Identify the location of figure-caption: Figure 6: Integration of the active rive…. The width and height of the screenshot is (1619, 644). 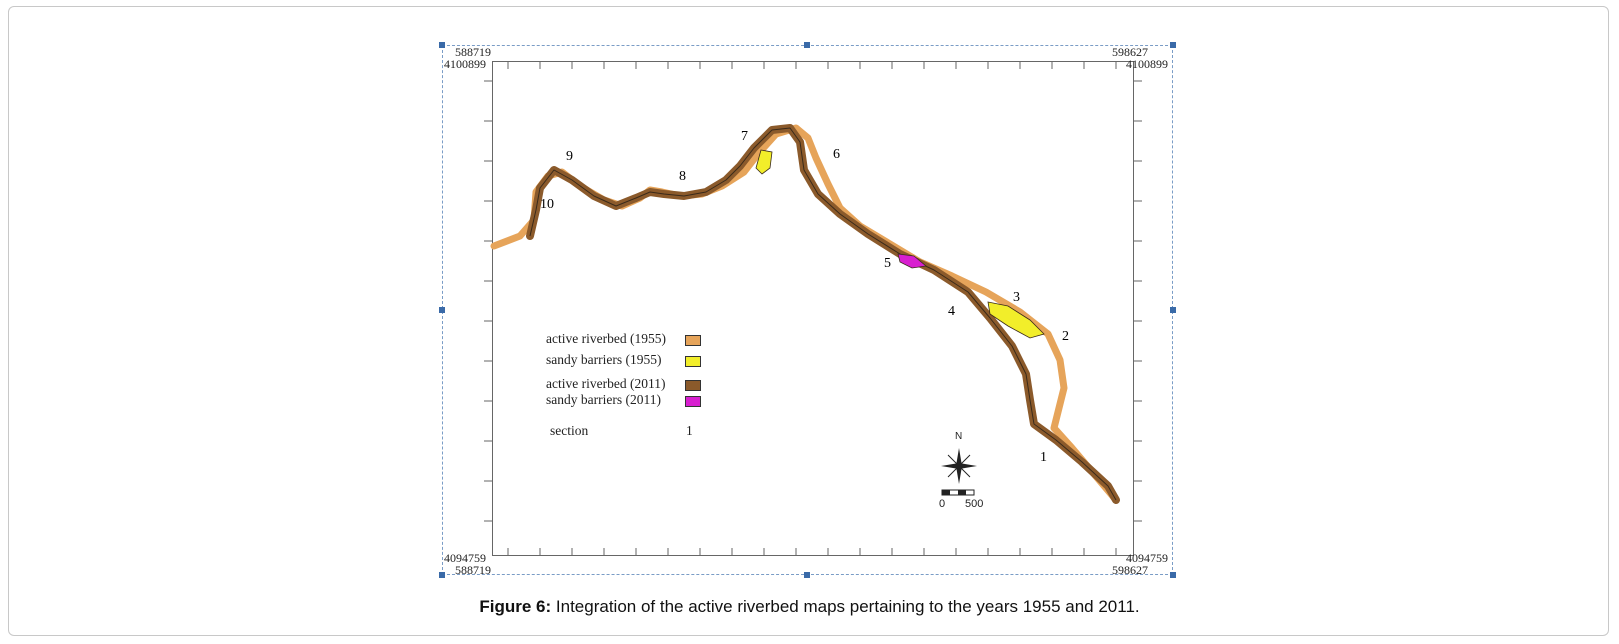
(809, 607).